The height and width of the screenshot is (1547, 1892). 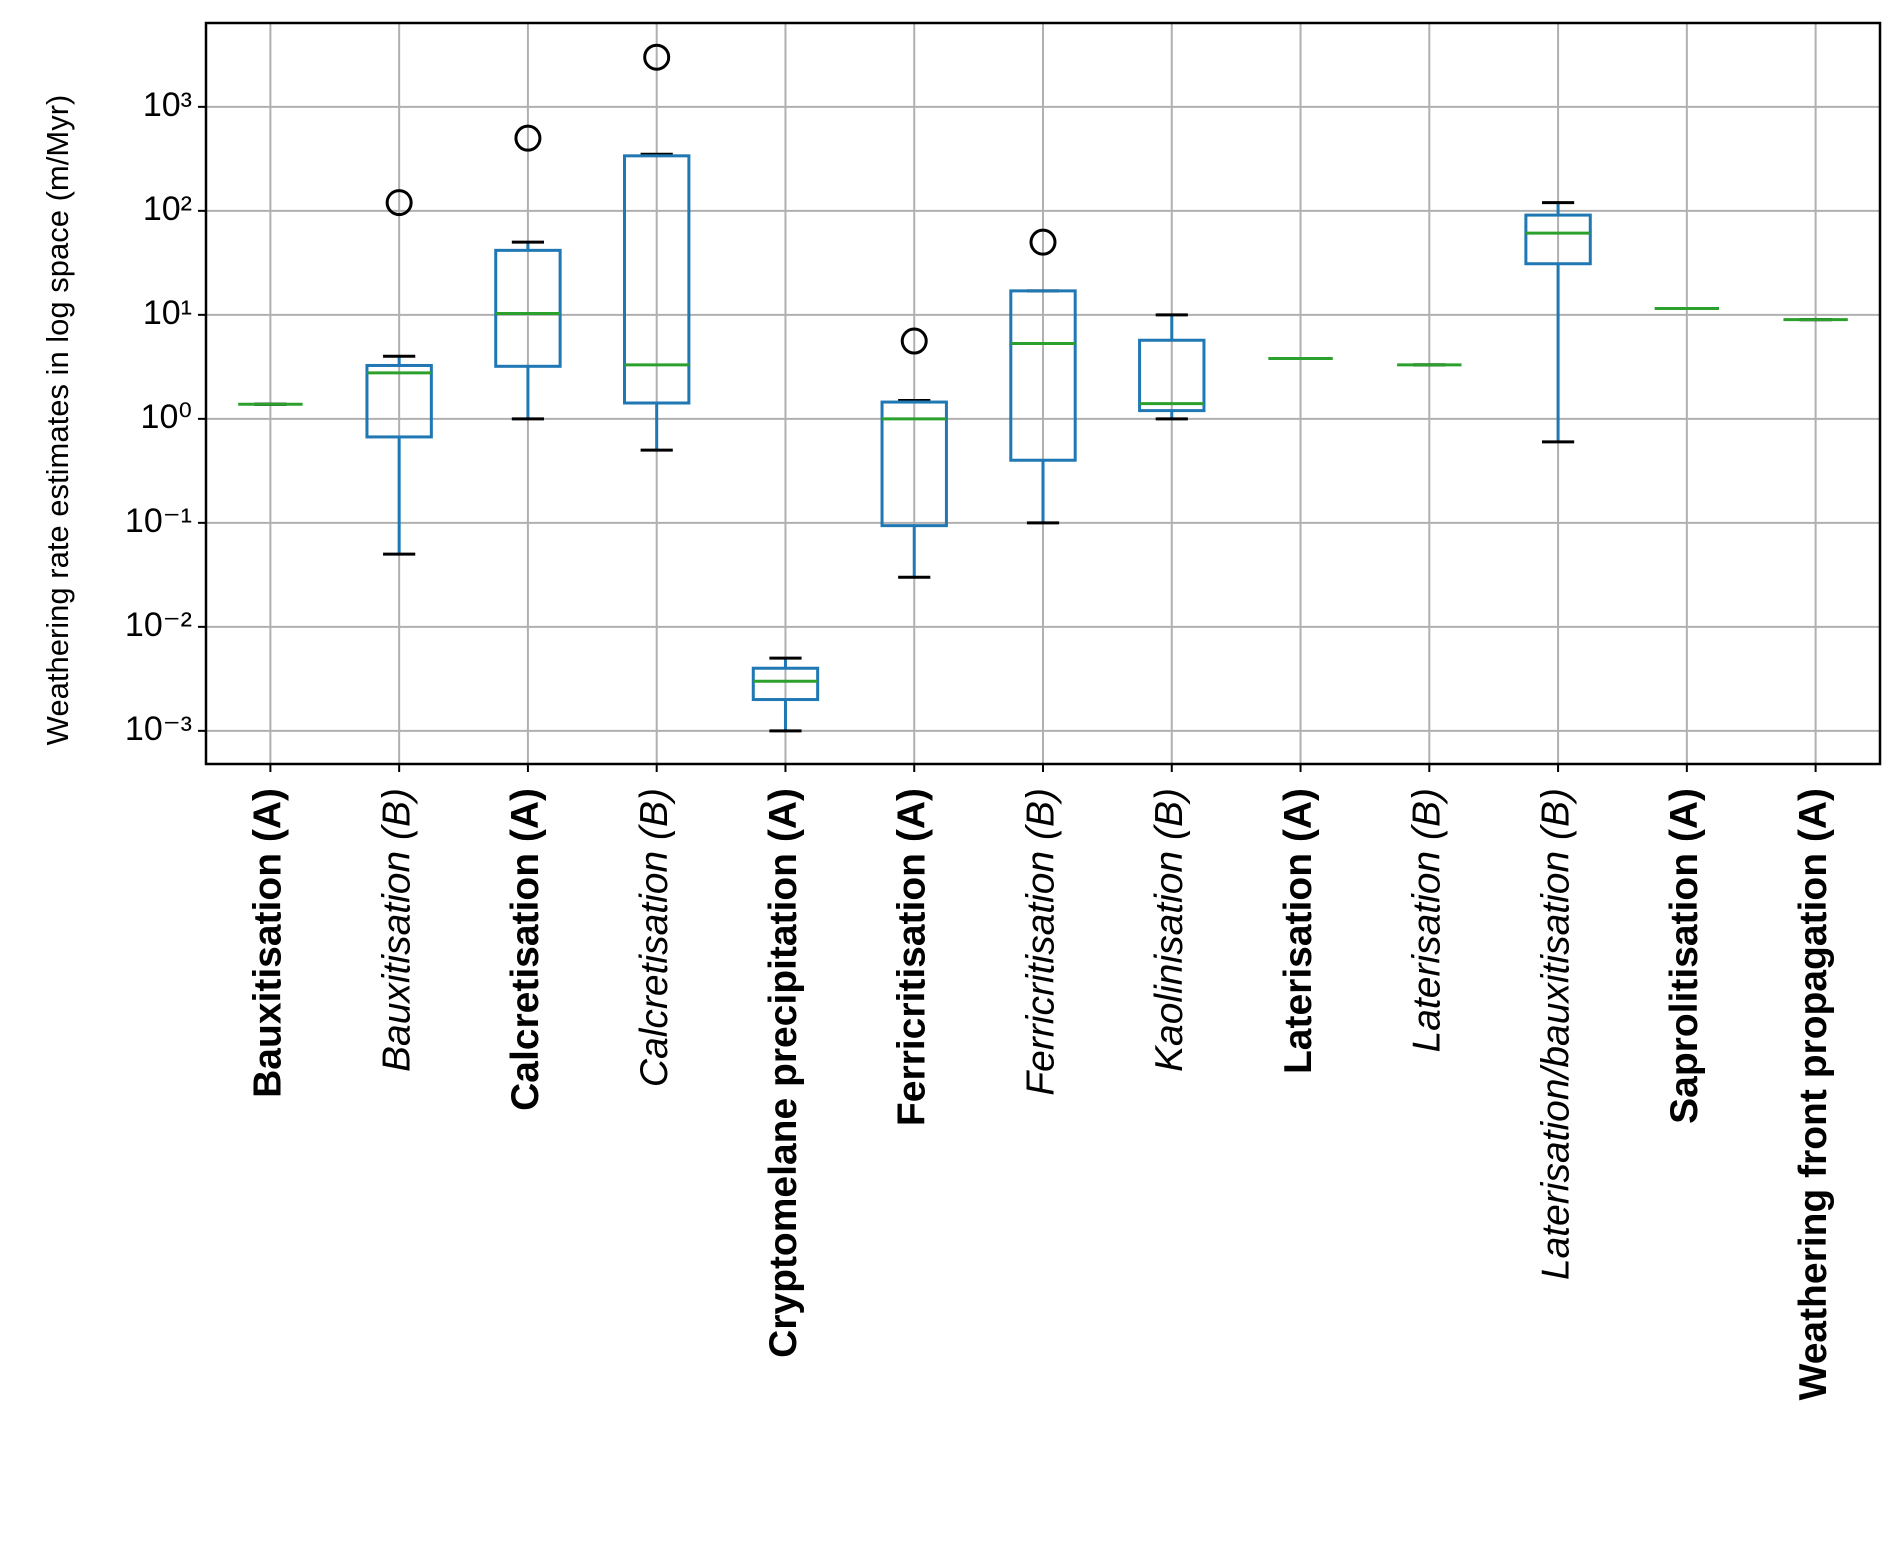 What do you see at coordinates (1813, 1094) in the screenshot?
I see `x-tick-label: Weathering front propagation (A)` at bounding box center [1813, 1094].